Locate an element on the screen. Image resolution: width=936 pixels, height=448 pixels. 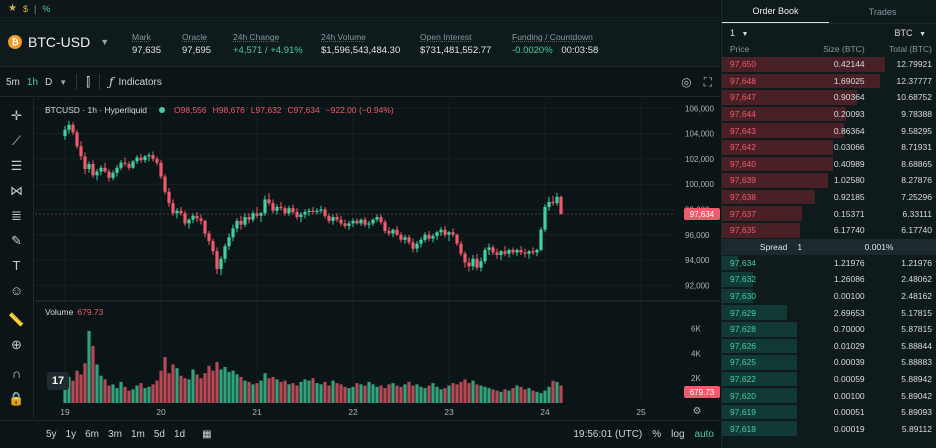
x-tick-label: 19 is located at coordinates (65, 412).